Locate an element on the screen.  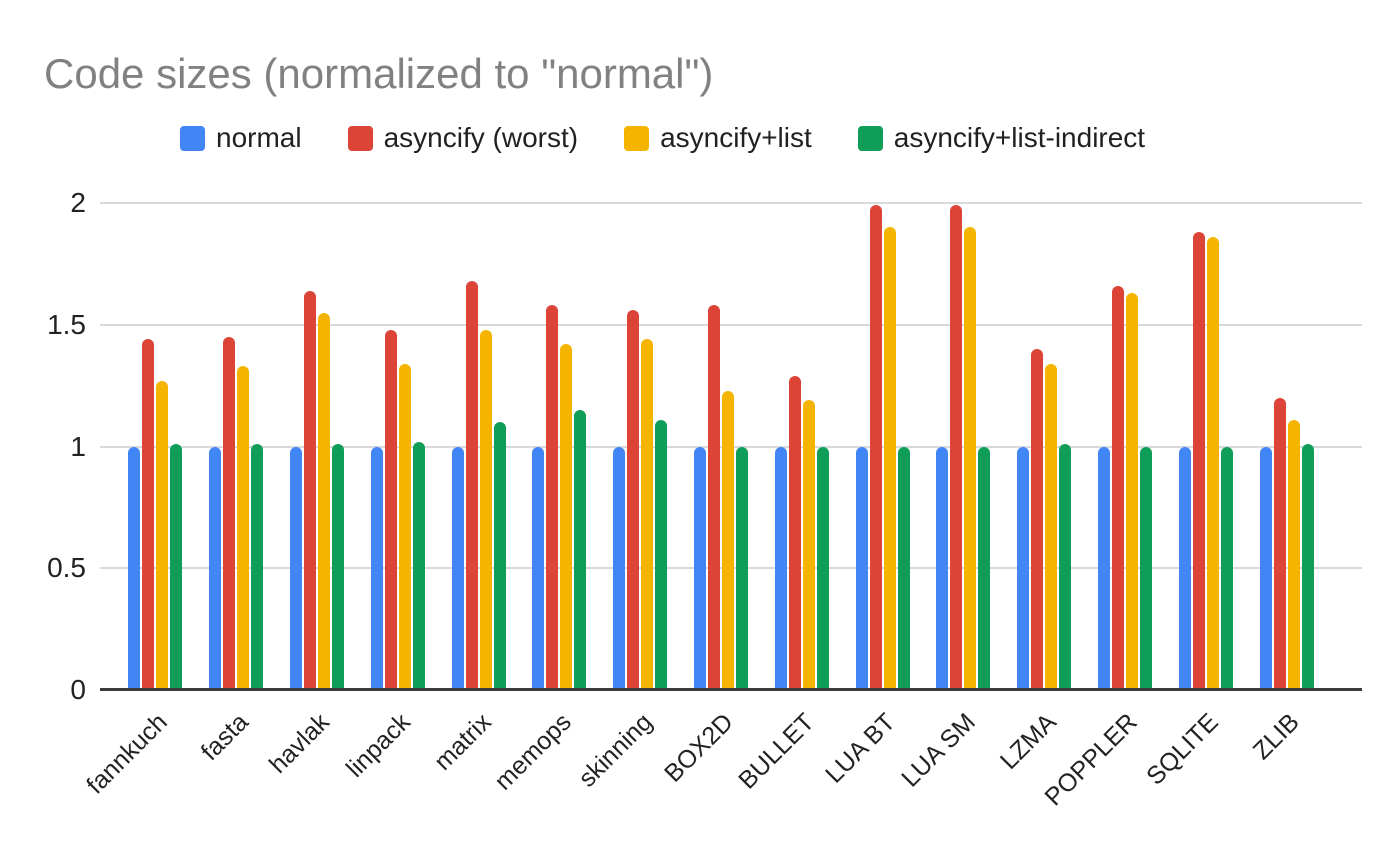
chart-title: Code sizes (normalized to "normal") is located at coordinates (379, 73).